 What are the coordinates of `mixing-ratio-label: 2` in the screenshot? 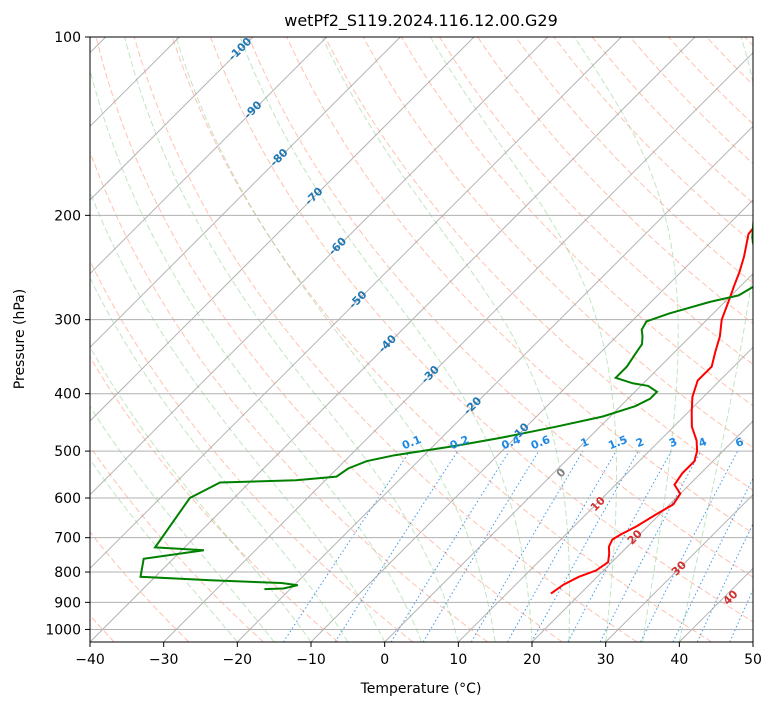 It's located at (640, 442).